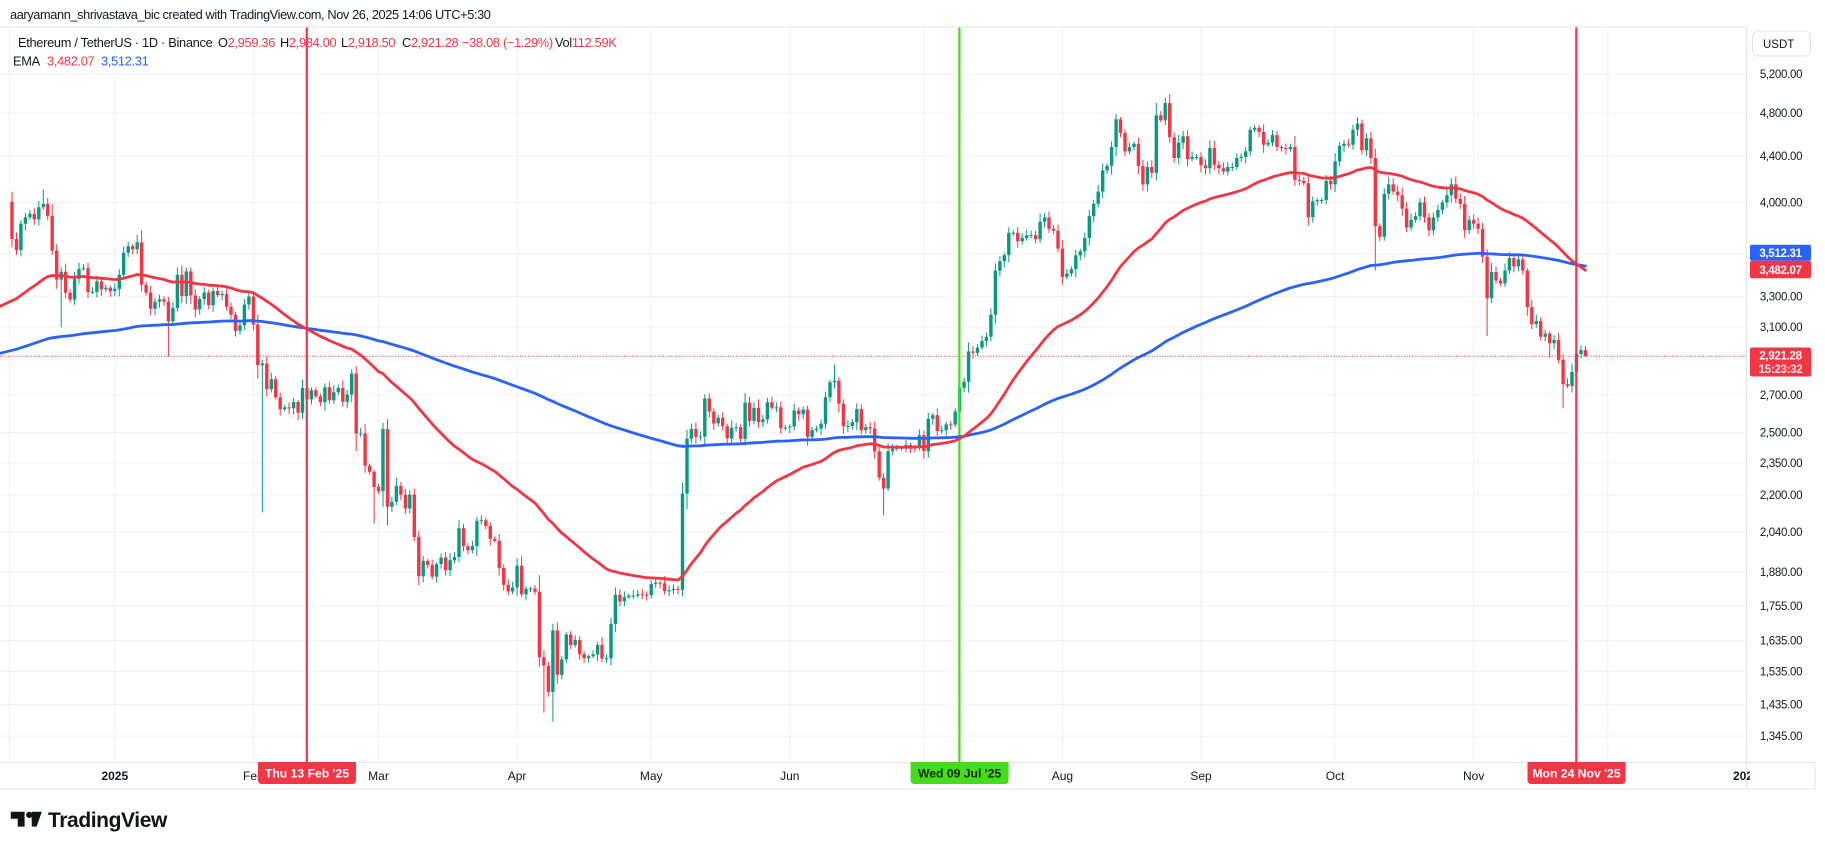 The height and width of the screenshot is (849, 1825). I want to click on svg-text: 2026, so click(1746, 776).